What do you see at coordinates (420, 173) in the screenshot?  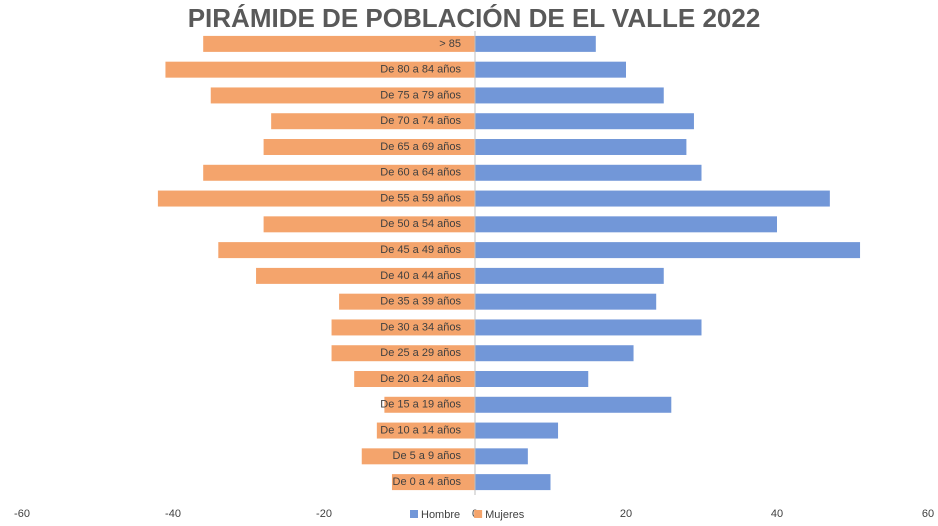 I see `y-tick-label: De 60 a 64 años` at bounding box center [420, 173].